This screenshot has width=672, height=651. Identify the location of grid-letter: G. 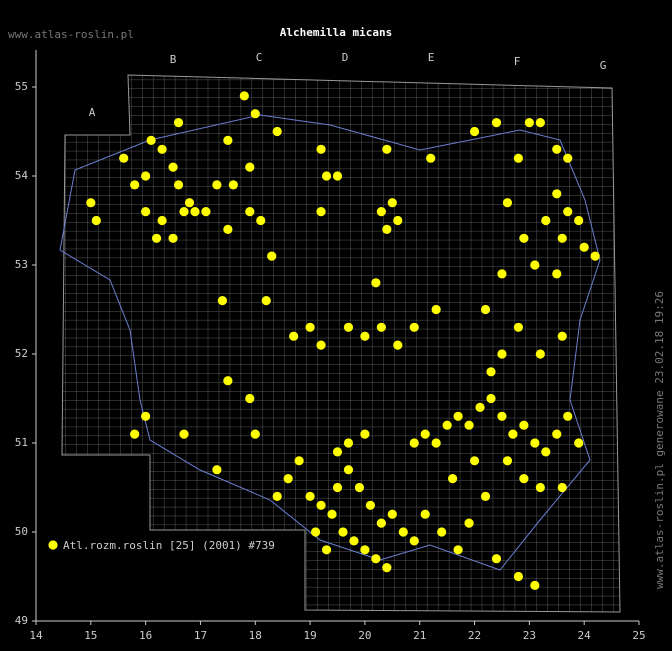
(603, 65).